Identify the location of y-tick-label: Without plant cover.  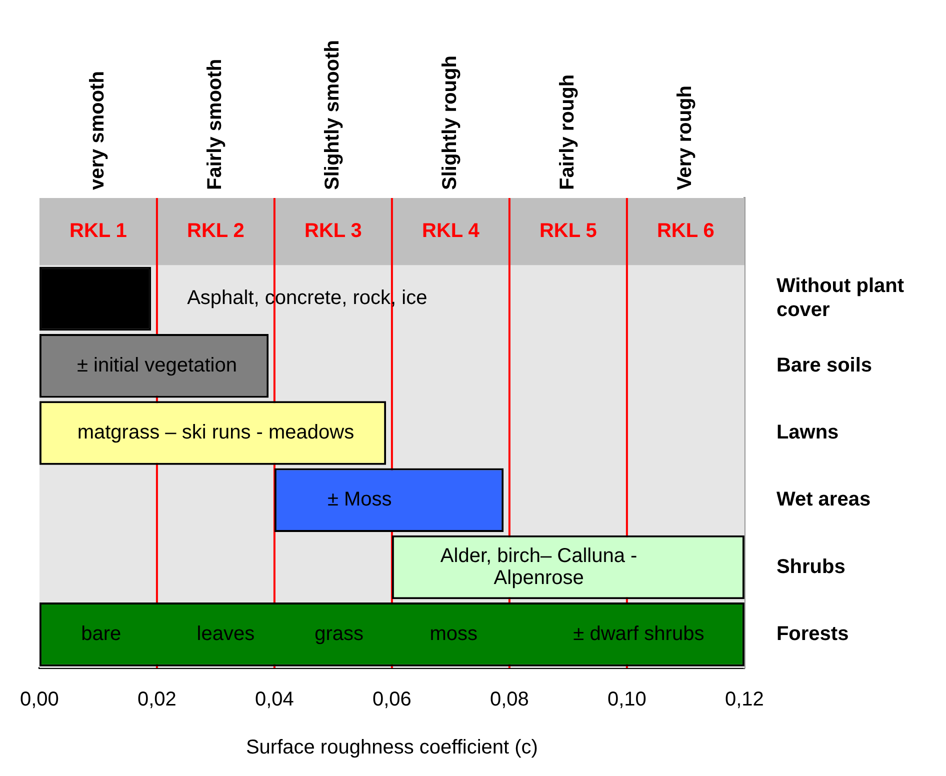
(840, 298).